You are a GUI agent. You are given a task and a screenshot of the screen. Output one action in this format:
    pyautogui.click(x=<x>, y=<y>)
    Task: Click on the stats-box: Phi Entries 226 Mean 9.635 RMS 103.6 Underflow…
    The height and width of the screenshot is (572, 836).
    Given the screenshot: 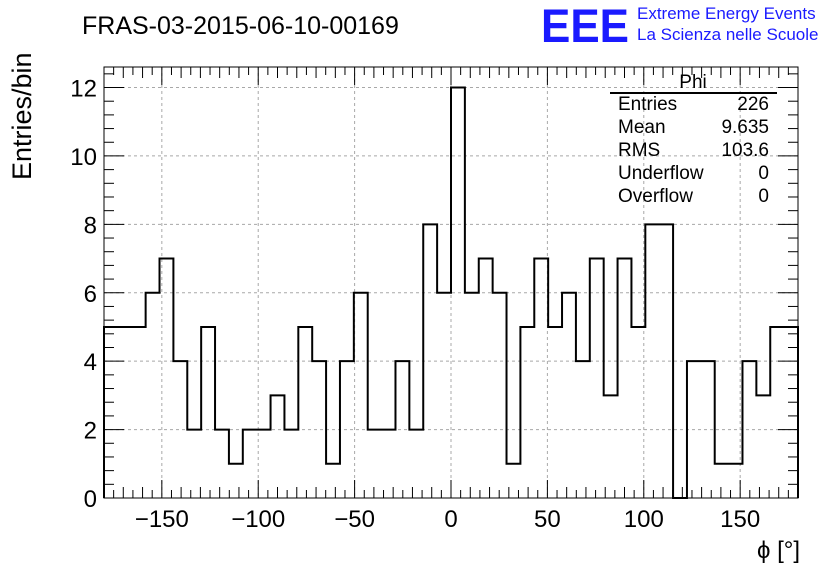 What is the action you would take?
    pyautogui.click(x=693, y=139)
    